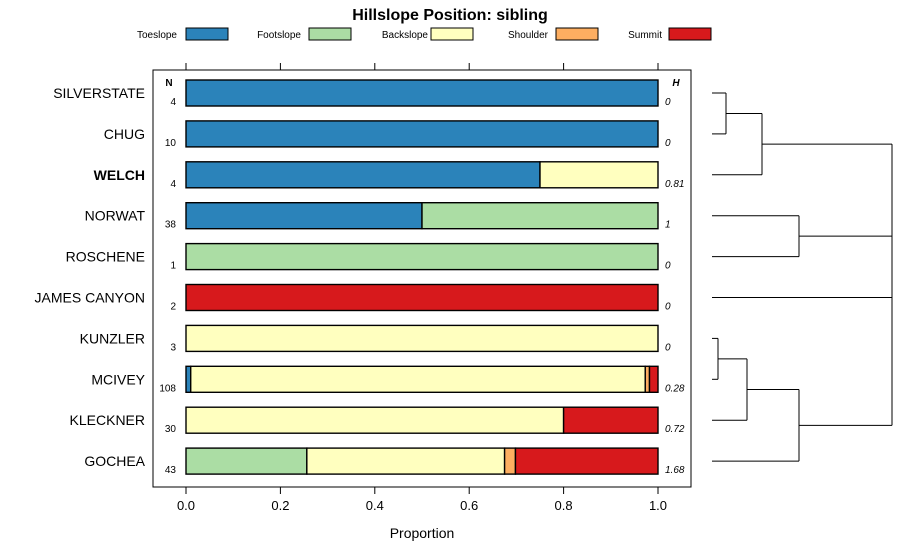 The width and height of the screenshot is (900, 560). What do you see at coordinates (173, 347) in the screenshot?
I see `n-value-kunzler: 3` at bounding box center [173, 347].